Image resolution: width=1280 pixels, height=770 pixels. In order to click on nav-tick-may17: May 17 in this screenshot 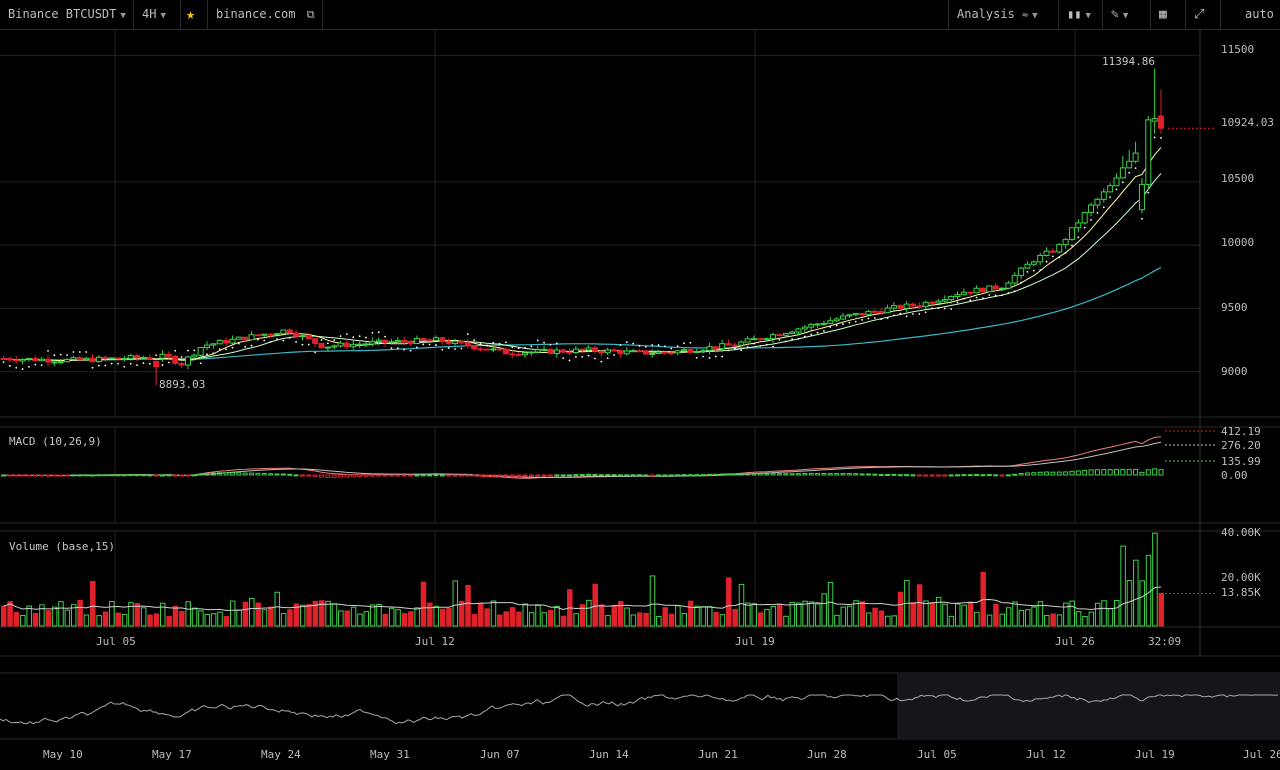, I will do `click(172, 754)`.